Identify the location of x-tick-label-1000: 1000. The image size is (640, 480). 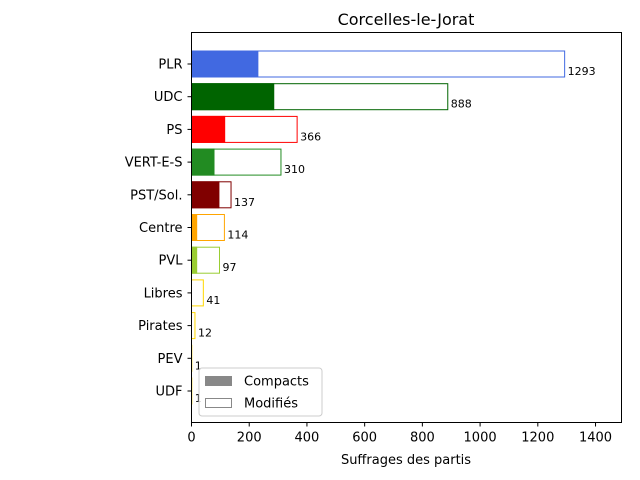
(480, 438).